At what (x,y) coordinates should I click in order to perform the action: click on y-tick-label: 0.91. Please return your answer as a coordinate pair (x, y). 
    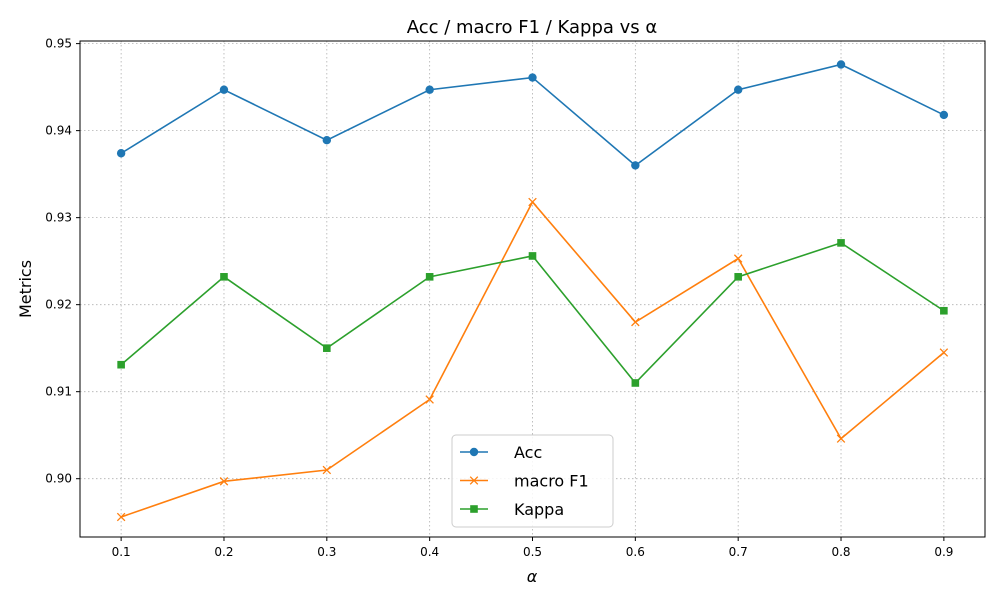
    Looking at the image, I should click on (58, 392).